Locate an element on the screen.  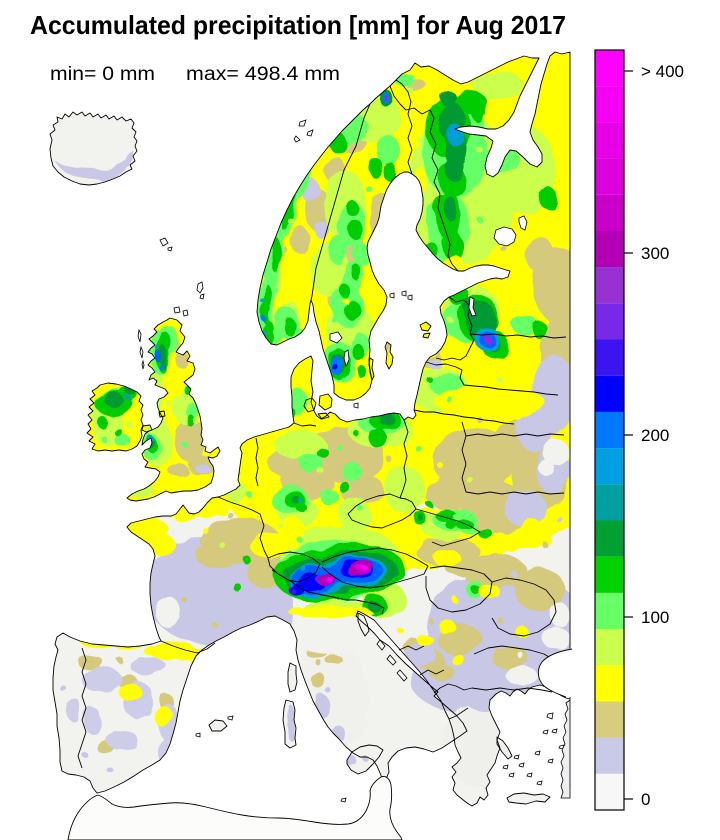
svg-text: 100 is located at coordinates (655, 617).